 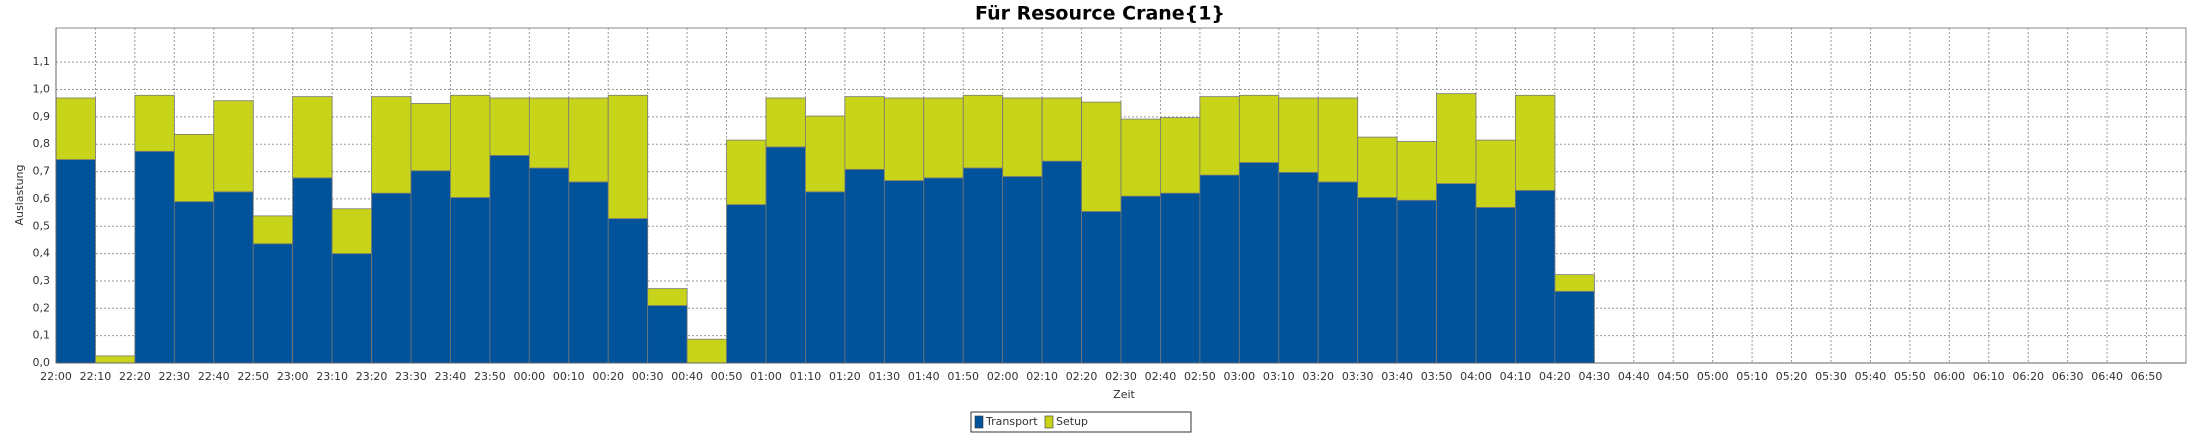 What do you see at coordinates (687, 376) in the screenshot?
I see `x-tick-label: 00:40` at bounding box center [687, 376].